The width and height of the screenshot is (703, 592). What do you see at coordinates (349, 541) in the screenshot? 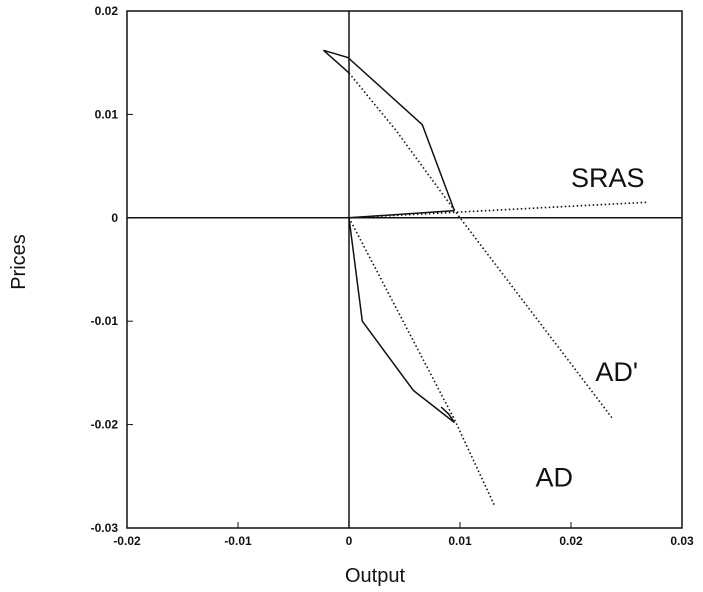
I see `x-tick-label: 0` at bounding box center [349, 541].